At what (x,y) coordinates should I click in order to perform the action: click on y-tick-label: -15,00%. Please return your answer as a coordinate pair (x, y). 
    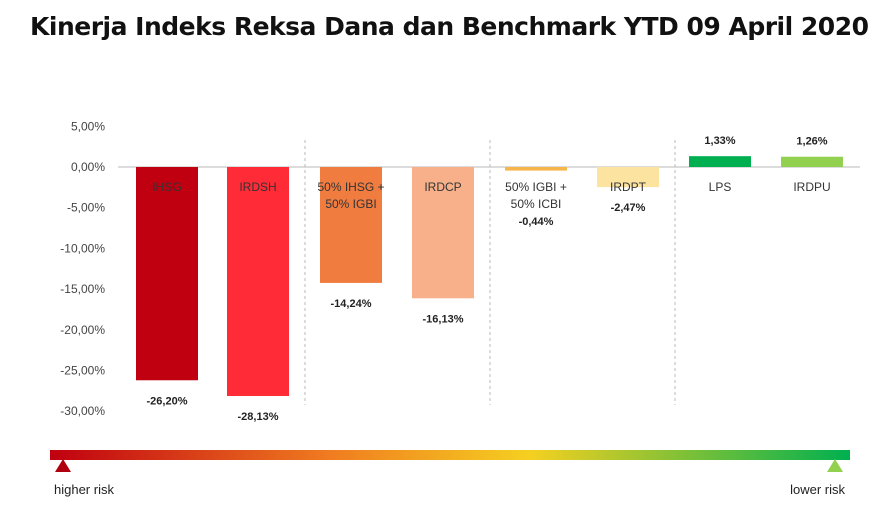
    Looking at the image, I should click on (82, 289).